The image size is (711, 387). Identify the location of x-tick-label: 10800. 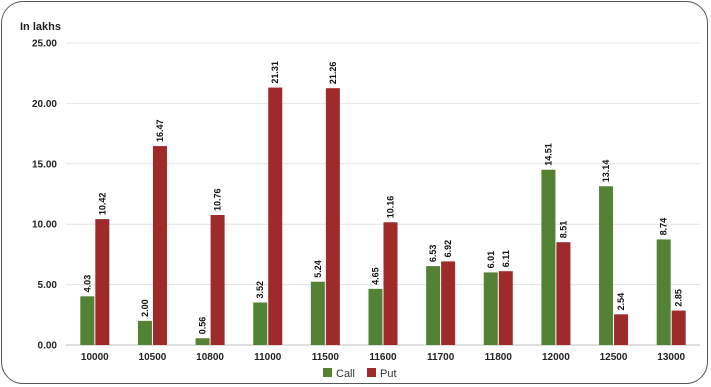
(210, 357).